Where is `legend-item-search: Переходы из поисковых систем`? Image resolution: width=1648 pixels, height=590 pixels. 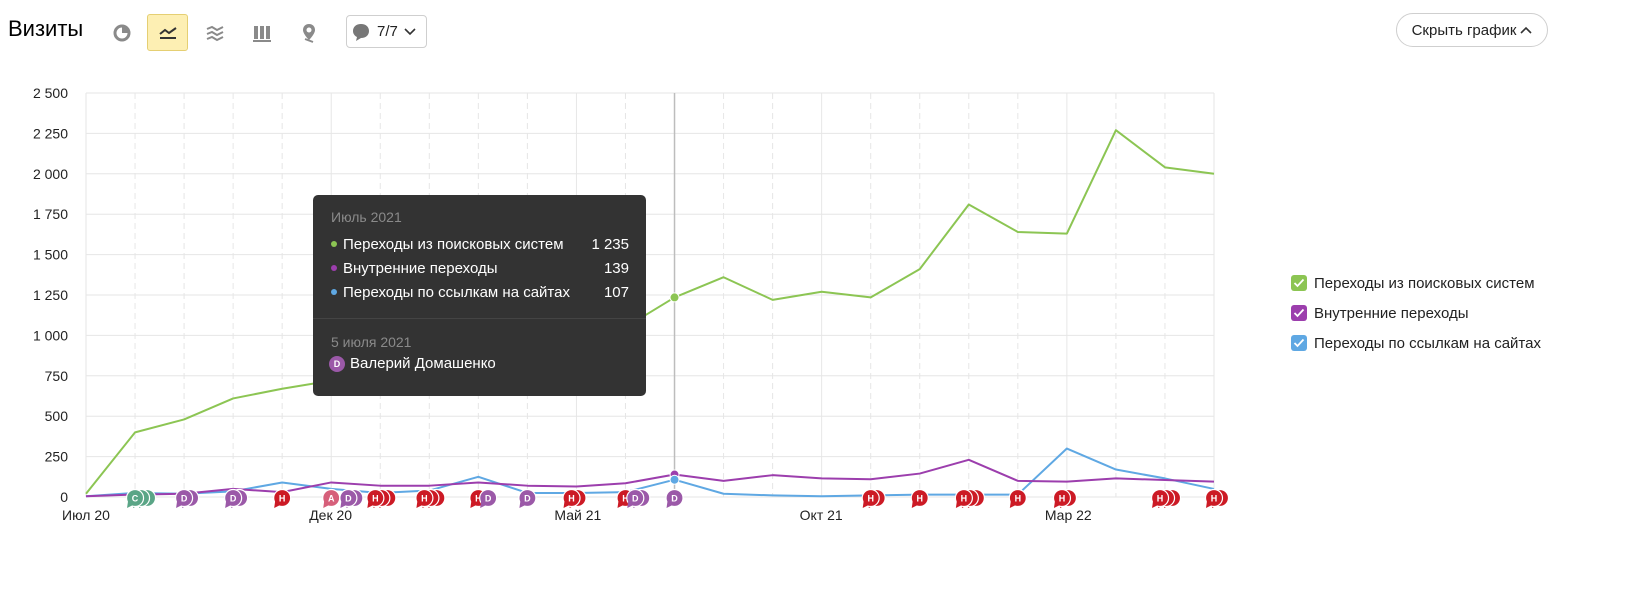
legend-item-search: Переходы из поисковых систем is located at coordinates (1416, 283).